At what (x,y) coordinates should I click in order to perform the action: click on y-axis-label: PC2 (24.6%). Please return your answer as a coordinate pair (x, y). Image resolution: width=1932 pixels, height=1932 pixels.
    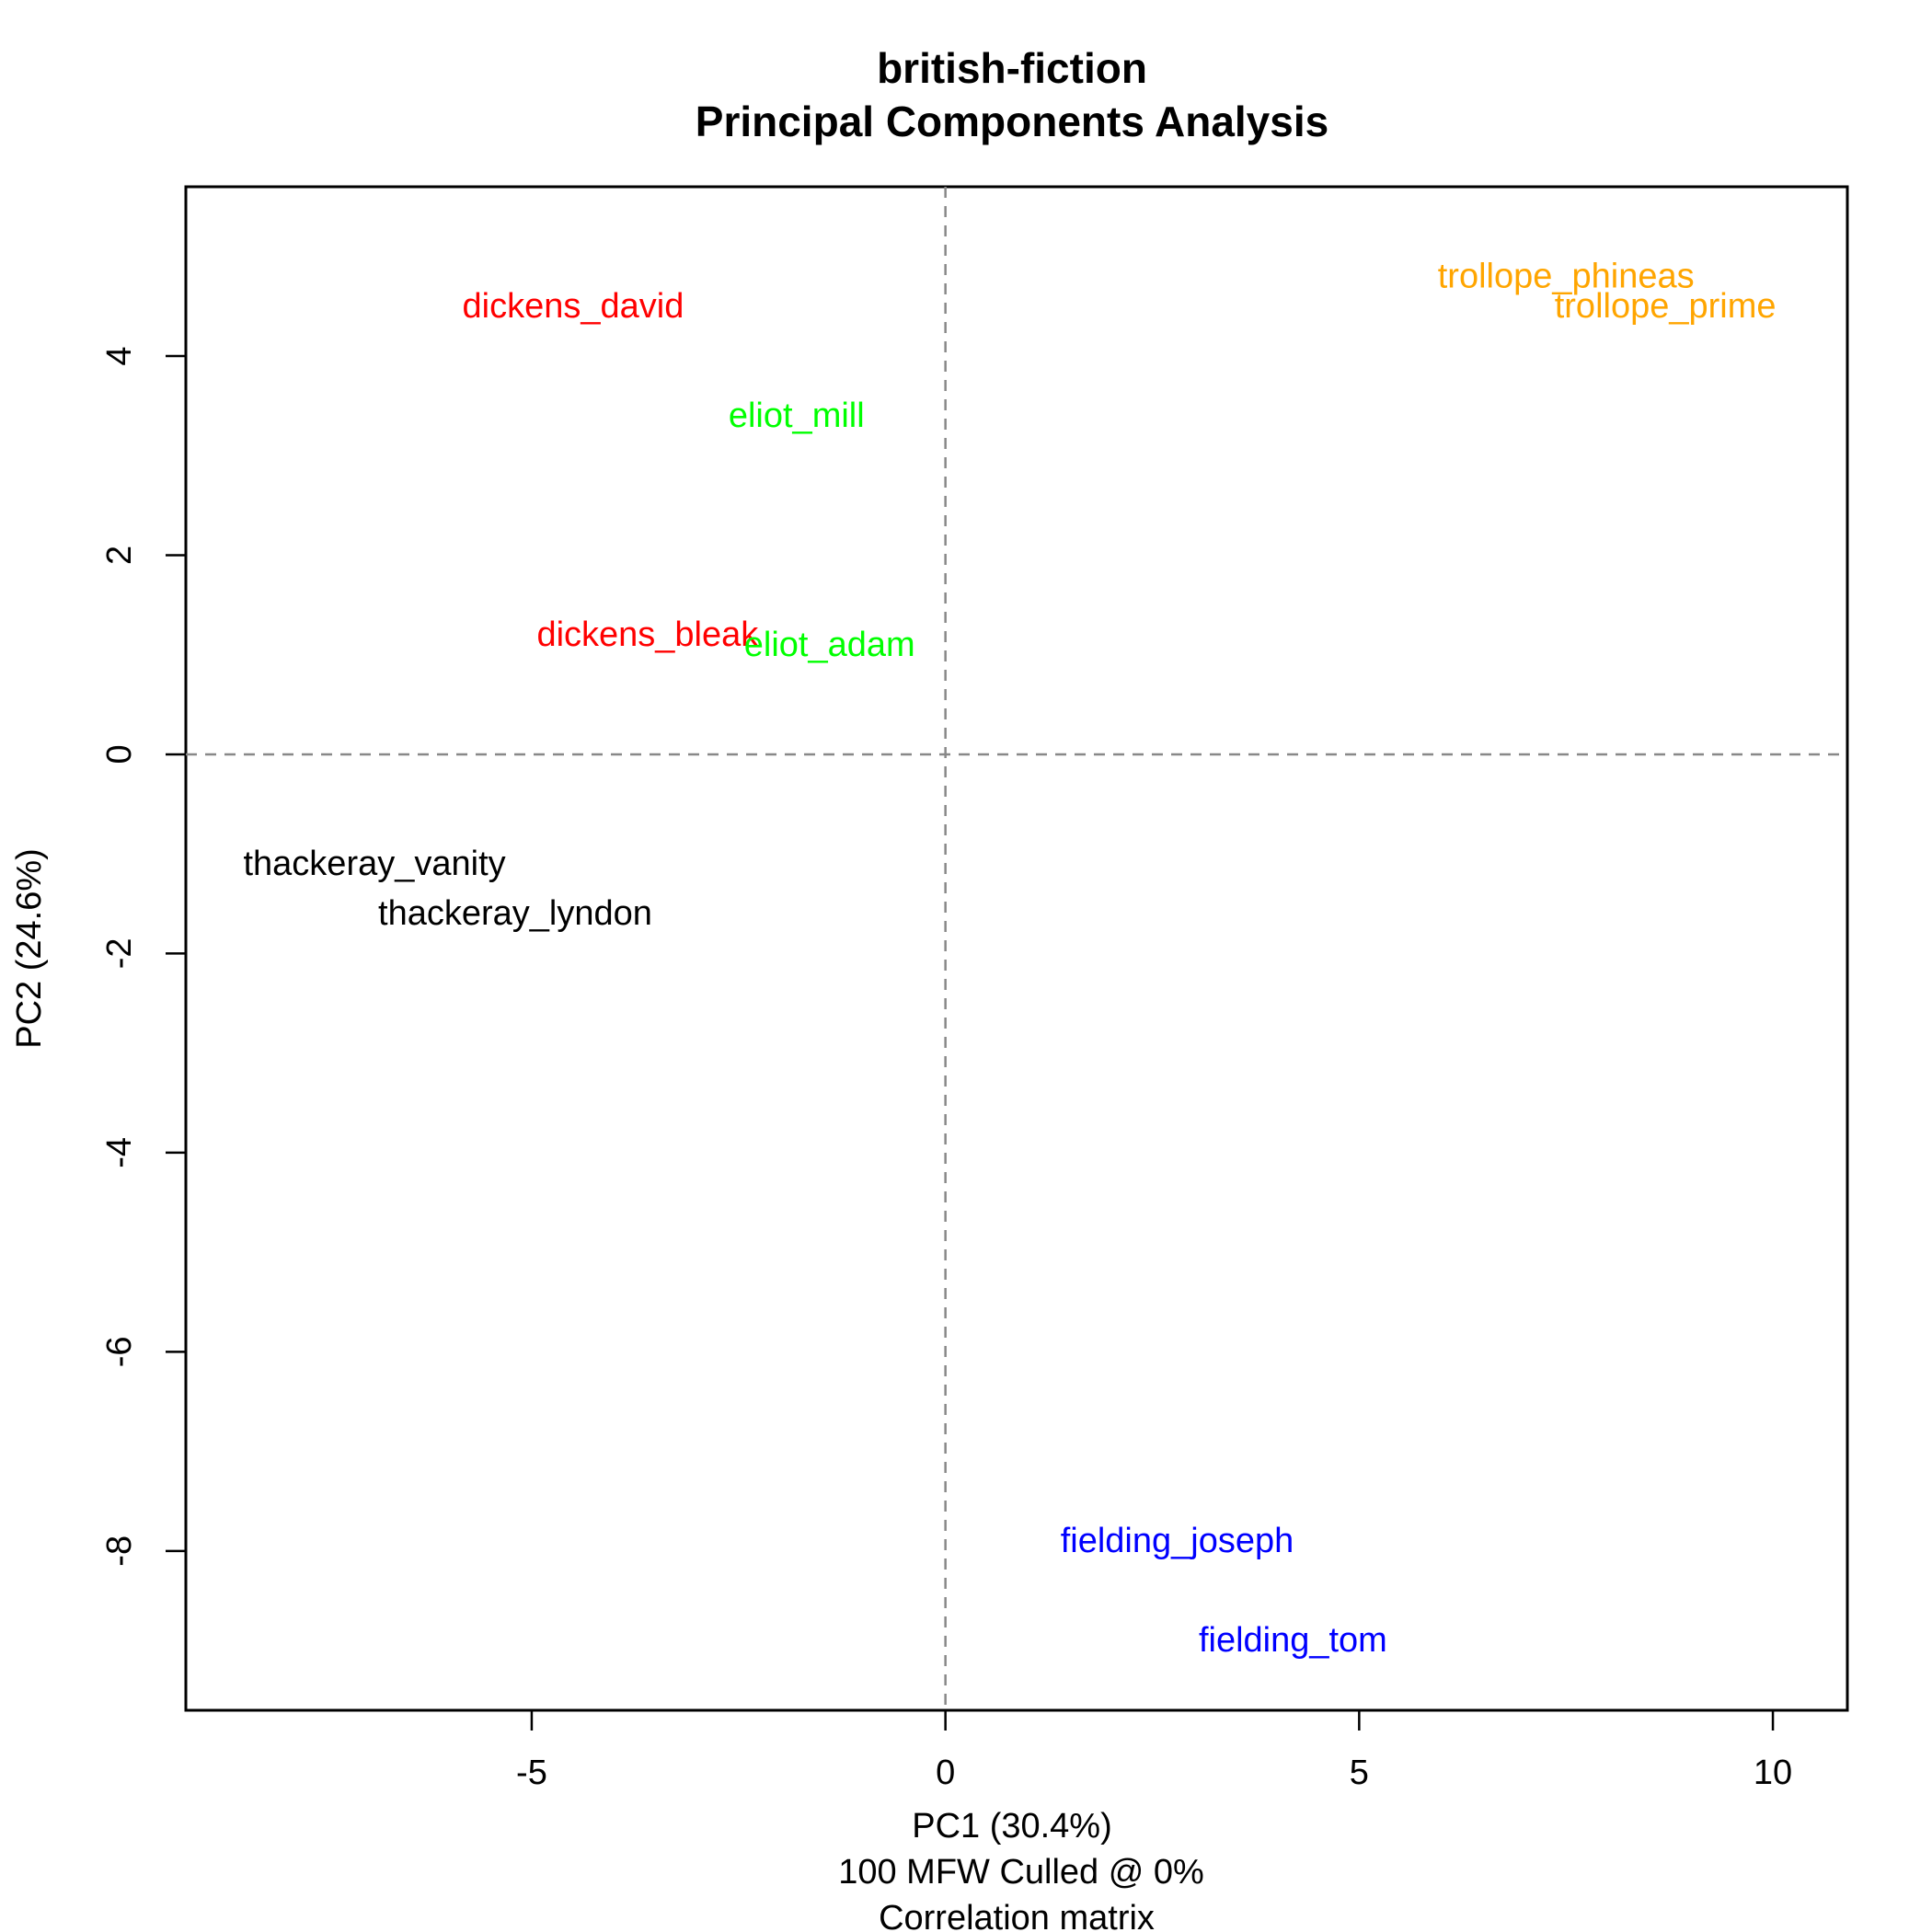
    Looking at the image, I should click on (29, 949).